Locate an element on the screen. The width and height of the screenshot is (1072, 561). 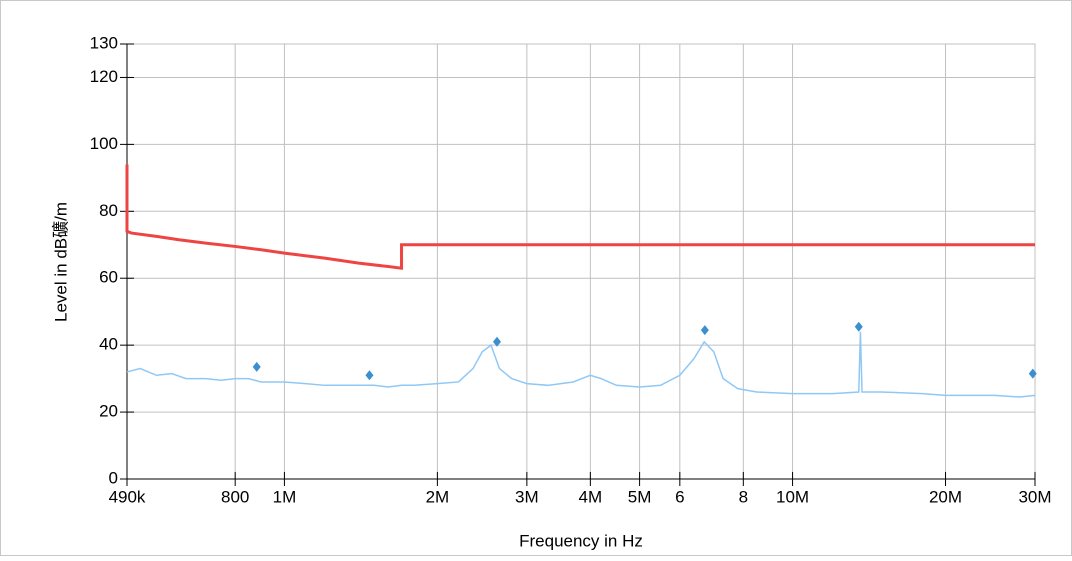
x-tick-label: 3M is located at coordinates (527, 496).